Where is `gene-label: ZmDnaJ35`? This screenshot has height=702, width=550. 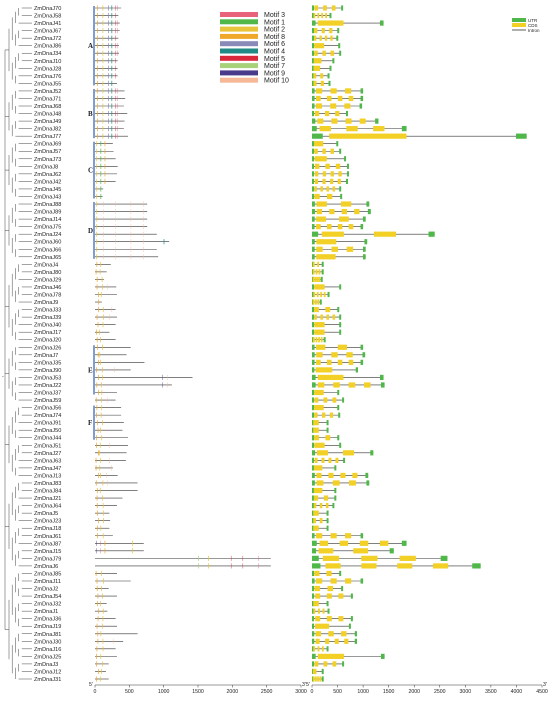
gene-label: ZmDnaJ35 is located at coordinates (47, 363).